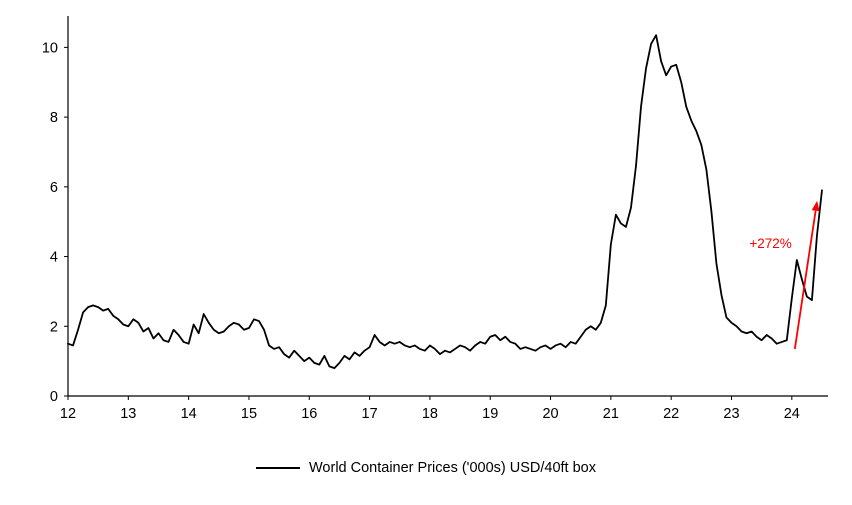 This screenshot has height=505, width=852. What do you see at coordinates (611, 414) in the screenshot?
I see `x-tick-label: 21` at bounding box center [611, 414].